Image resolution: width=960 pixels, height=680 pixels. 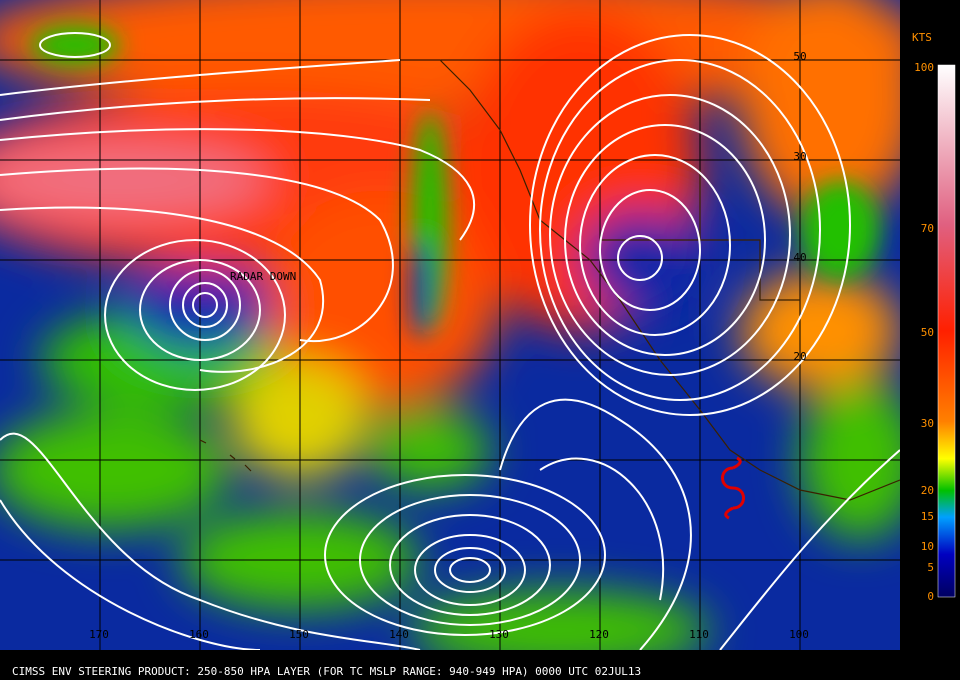 I want to click on scale-label: 0, so click(x=930, y=596).